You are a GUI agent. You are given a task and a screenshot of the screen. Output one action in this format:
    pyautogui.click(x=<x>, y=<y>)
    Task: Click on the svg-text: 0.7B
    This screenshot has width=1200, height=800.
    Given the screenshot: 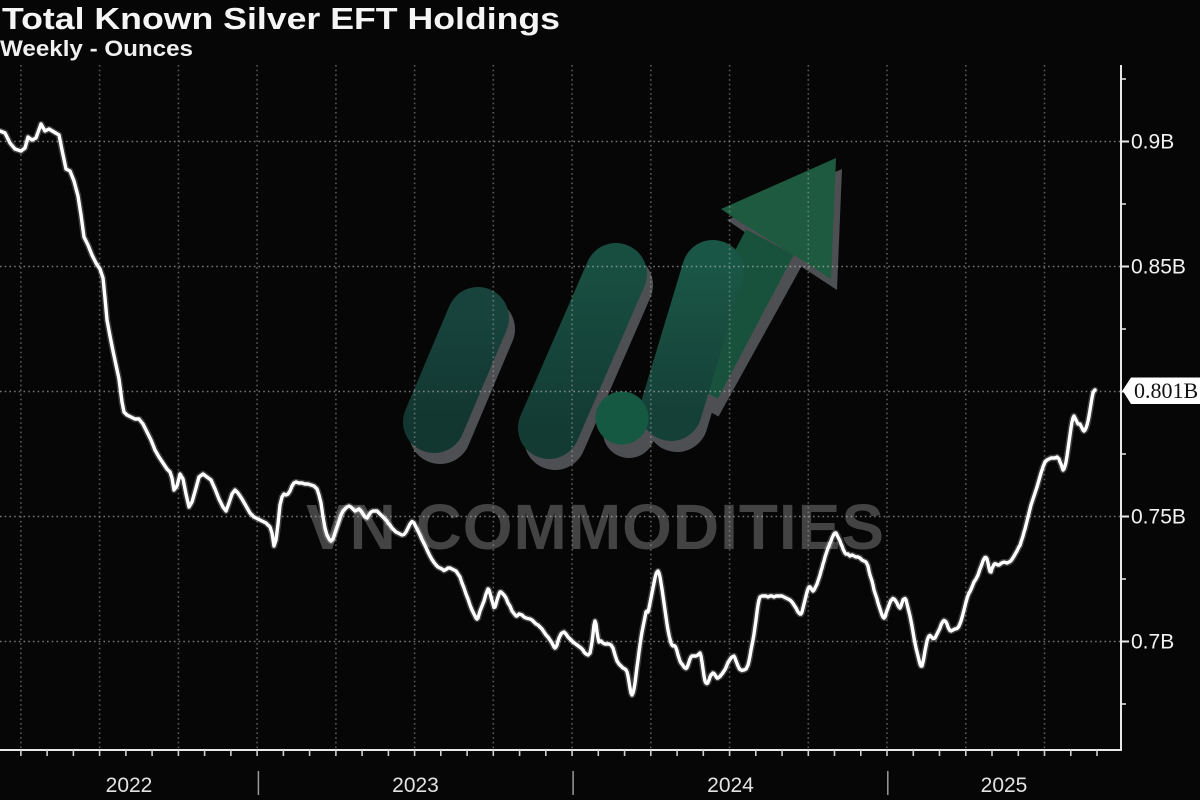 What is the action you would take?
    pyautogui.click(x=1152, y=642)
    